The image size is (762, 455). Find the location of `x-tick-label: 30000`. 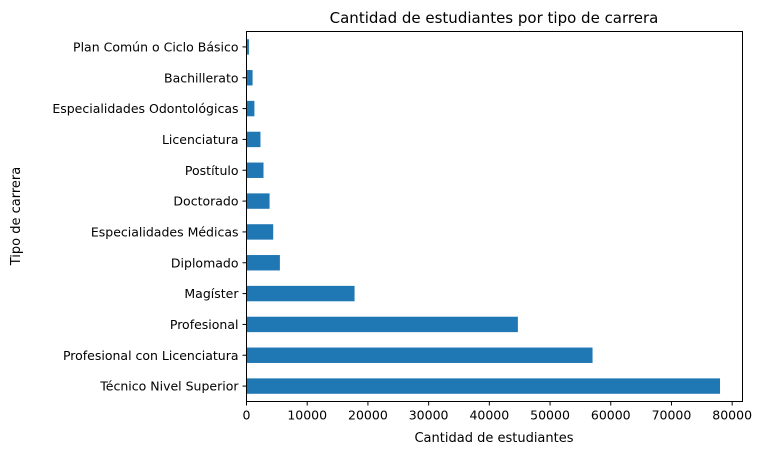

x-tick-label: 30000 is located at coordinates (429, 415).